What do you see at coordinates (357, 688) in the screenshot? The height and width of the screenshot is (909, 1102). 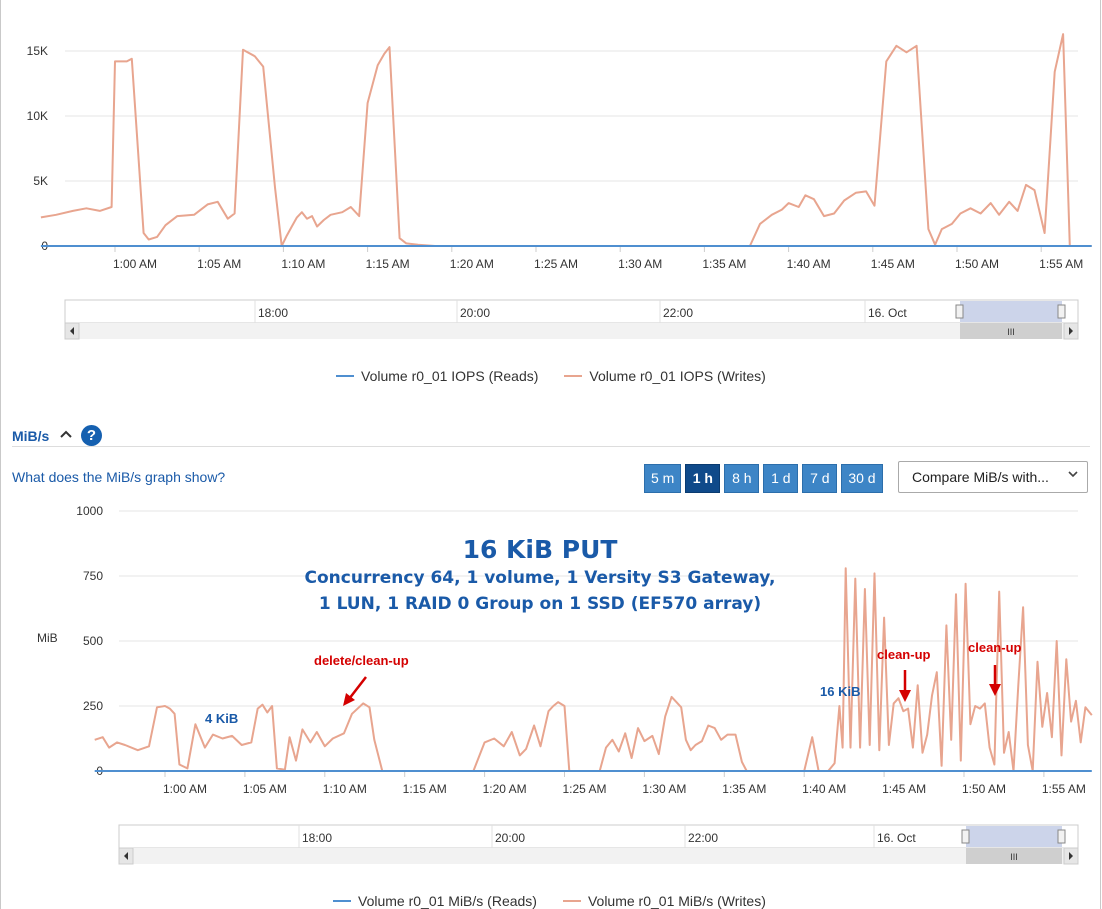 I see `delete-cleanup-arrow` at bounding box center [357, 688].